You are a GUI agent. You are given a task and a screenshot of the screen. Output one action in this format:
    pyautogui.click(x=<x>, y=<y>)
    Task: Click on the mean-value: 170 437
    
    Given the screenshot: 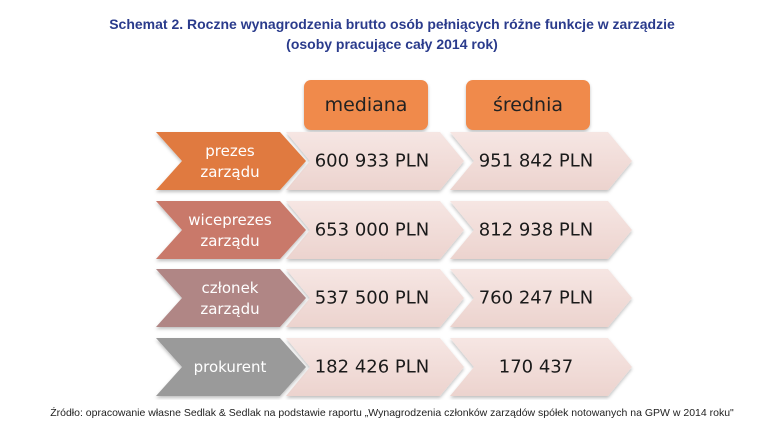 What is the action you would take?
    pyautogui.click(x=536, y=367)
    